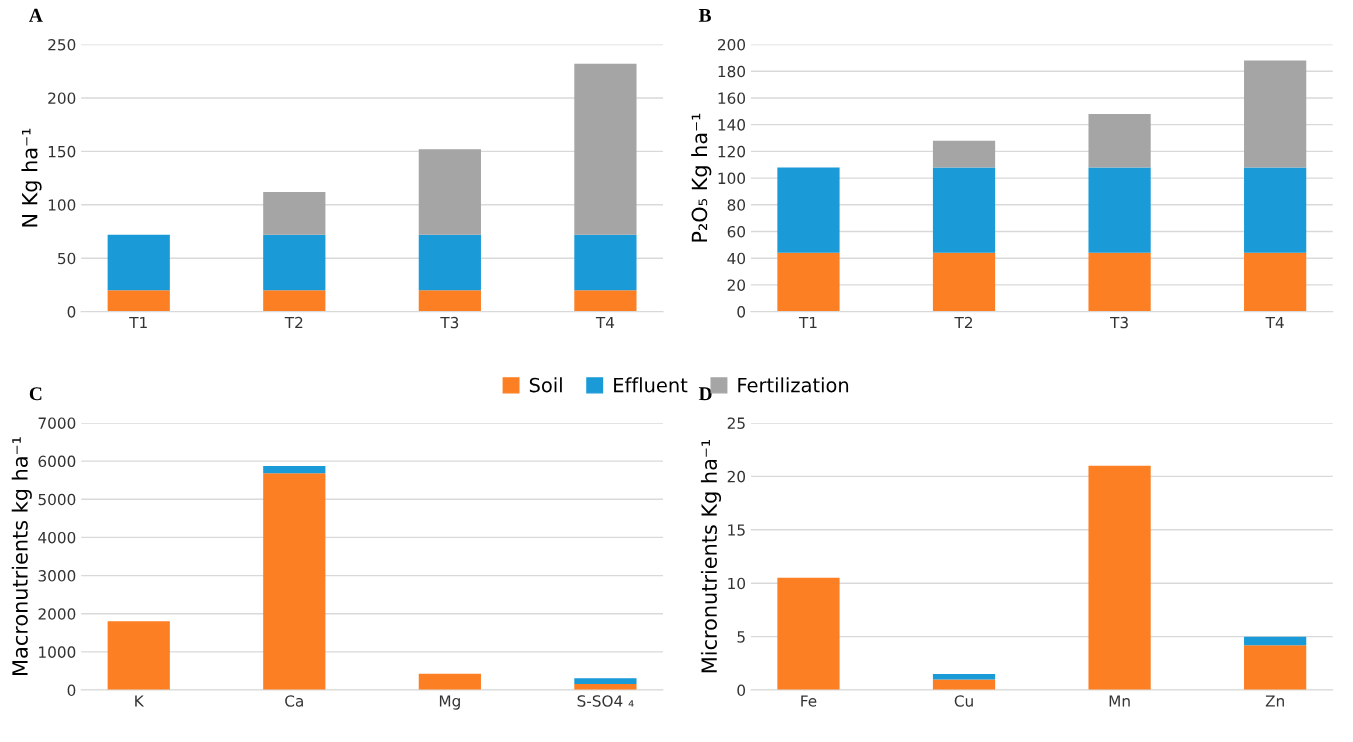  What do you see at coordinates (651, 385) in the screenshot?
I see `legend-label: Effluent` at bounding box center [651, 385].